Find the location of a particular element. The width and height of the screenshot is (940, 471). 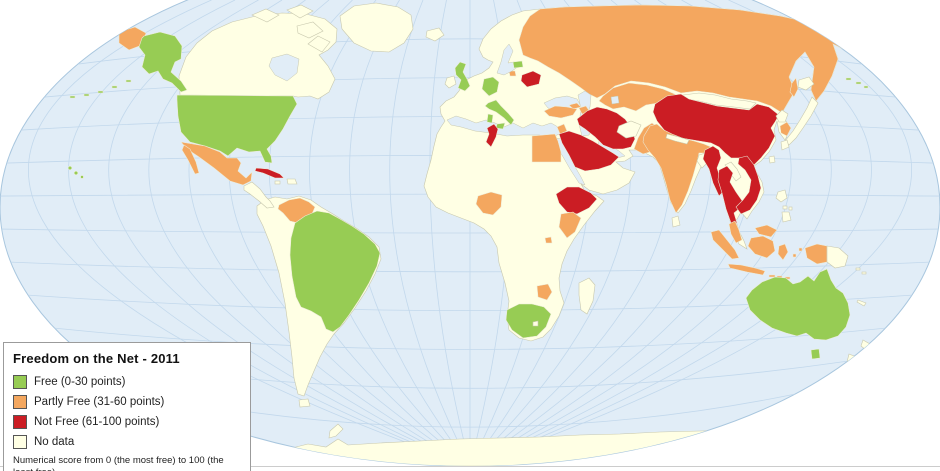

legend-item-partly-free: Partly Free (31-60 points) is located at coordinates (127, 402).